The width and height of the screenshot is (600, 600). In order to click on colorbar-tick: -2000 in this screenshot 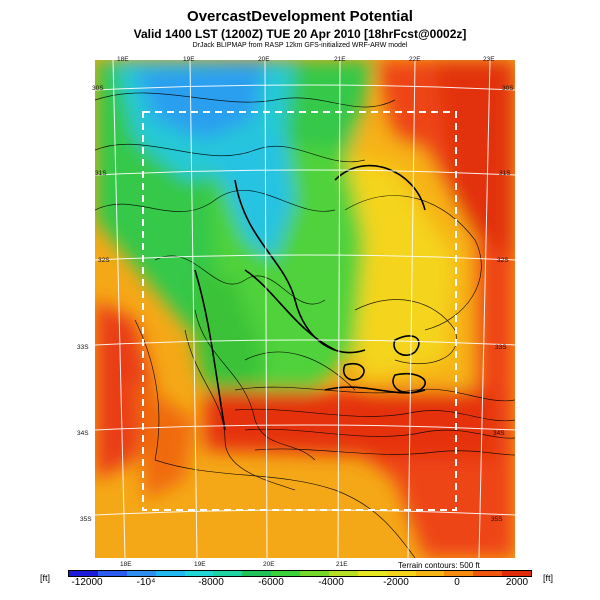, I will do `click(396, 582)`.